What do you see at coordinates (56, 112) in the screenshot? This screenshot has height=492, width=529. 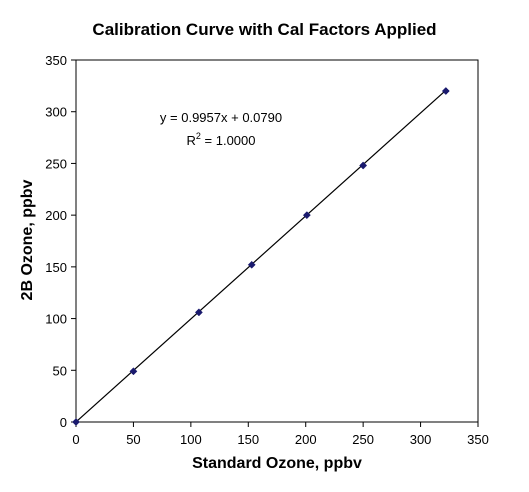 I see `y-tick-label: 300` at bounding box center [56, 112].